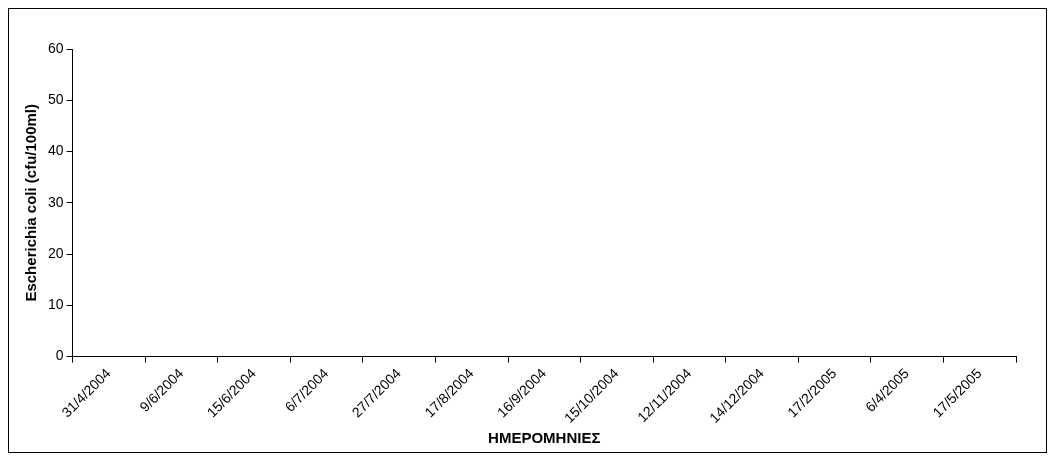  I want to click on y-tick-label: 10, so click(55, 304).